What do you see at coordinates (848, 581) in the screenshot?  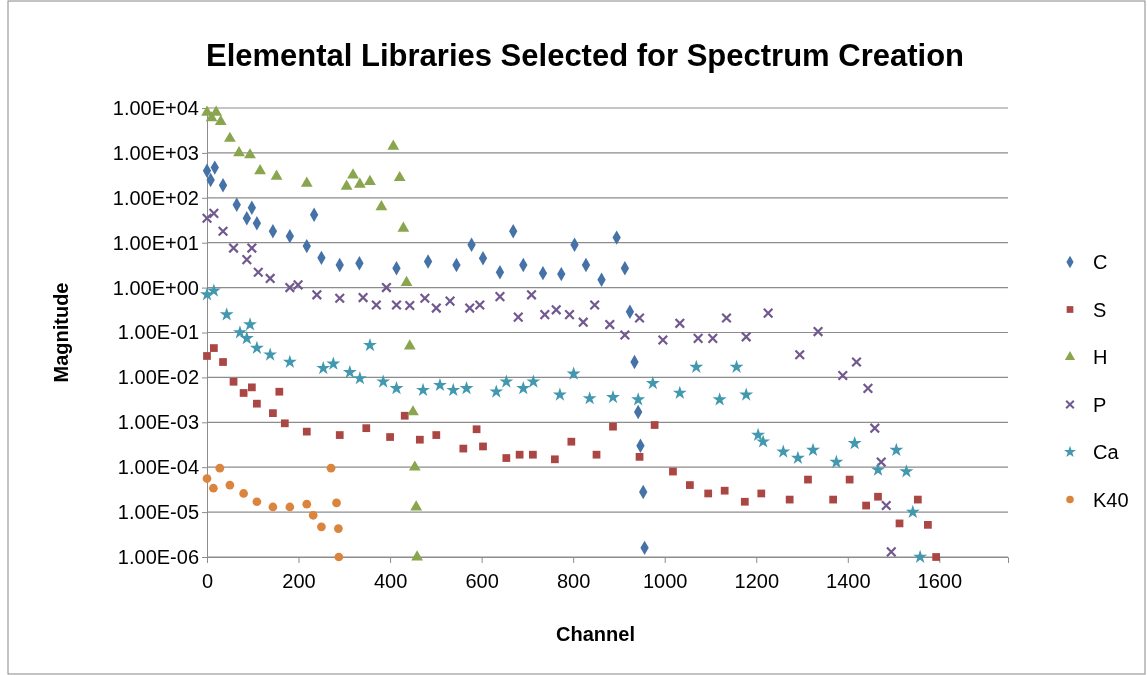 I see `x-tick-label: 1400` at bounding box center [848, 581].